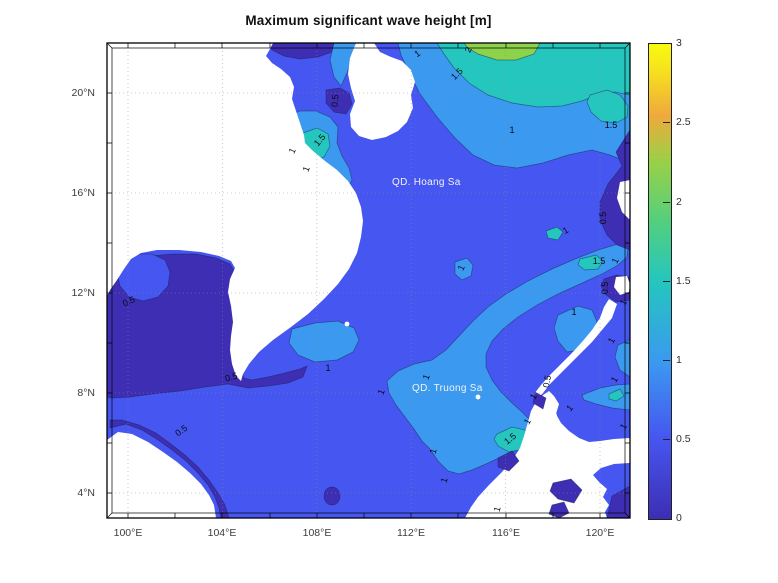 This screenshot has height=583, width=778. I want to click on sea-borneo-coast-band-0-05-a, so click(508, 461).